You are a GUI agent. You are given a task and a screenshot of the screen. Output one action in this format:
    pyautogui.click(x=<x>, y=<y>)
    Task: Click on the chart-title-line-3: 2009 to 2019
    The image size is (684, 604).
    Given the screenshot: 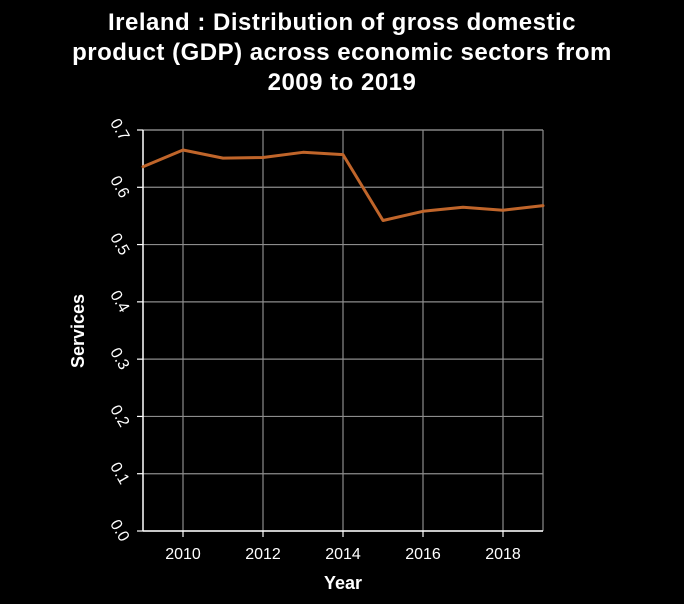 What is the action you would take?
    pyautogui.click(x=342, y=82)
    